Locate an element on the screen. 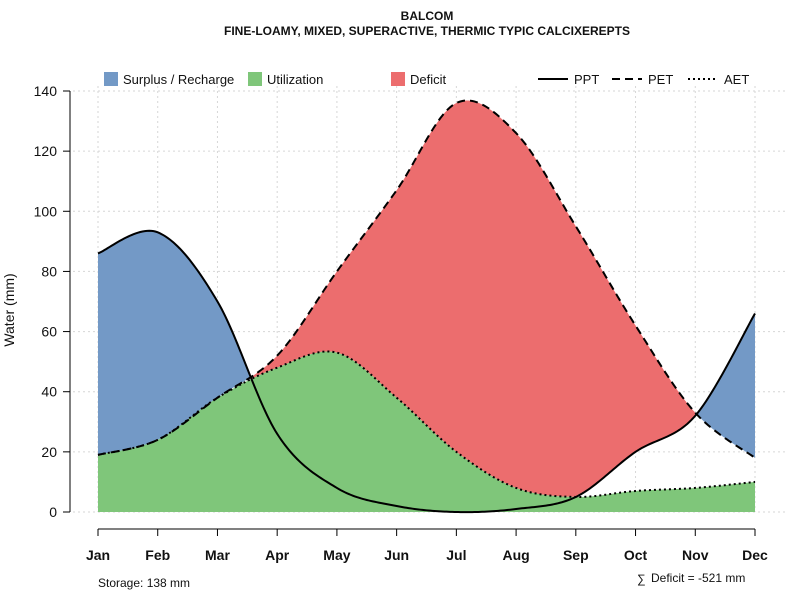  legend-label-pet: PET is located at coordinates (660, 79).